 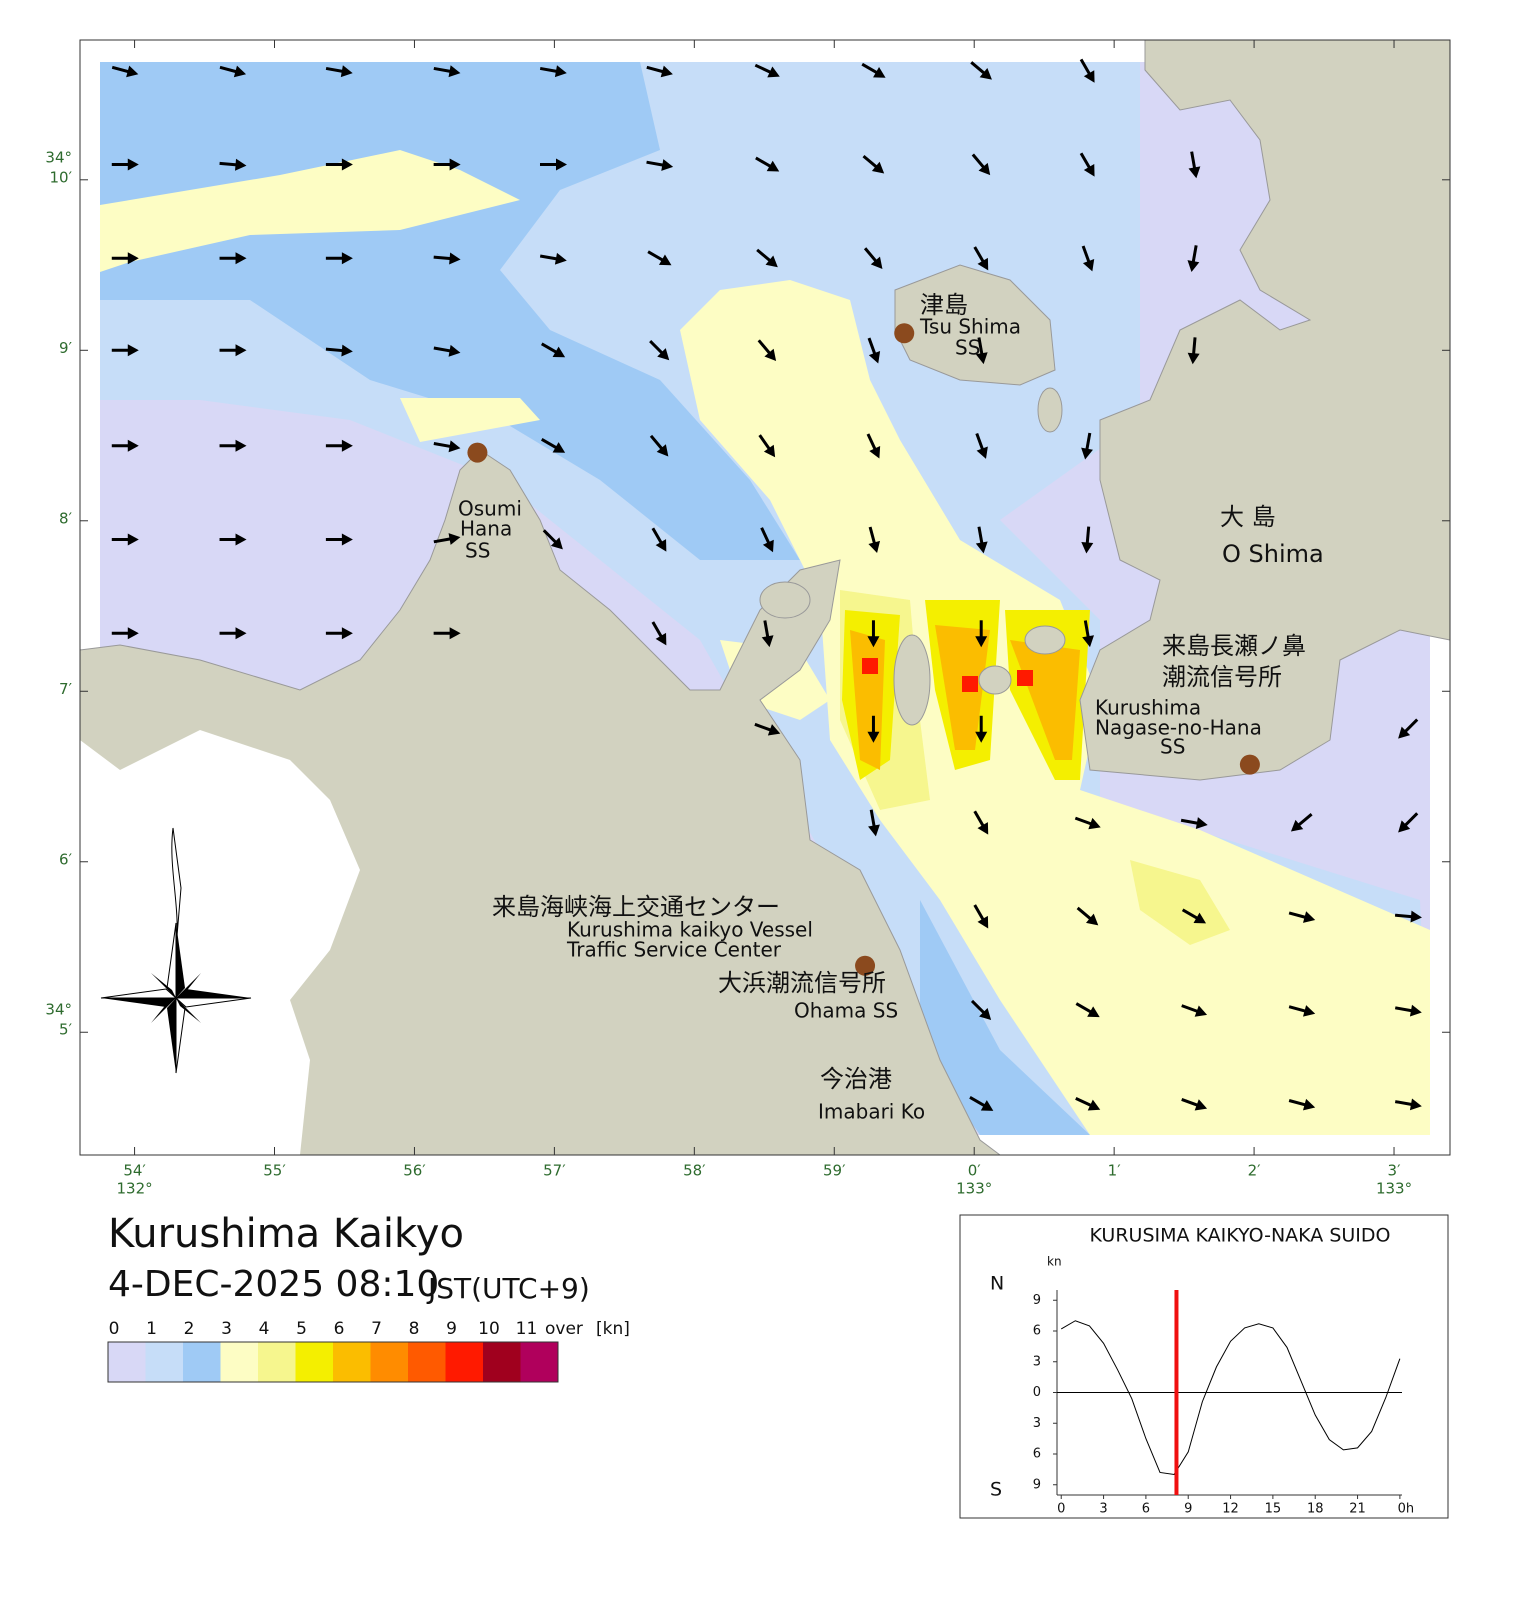 I want to click on tide-curve, so click(x=1230, y=1398).